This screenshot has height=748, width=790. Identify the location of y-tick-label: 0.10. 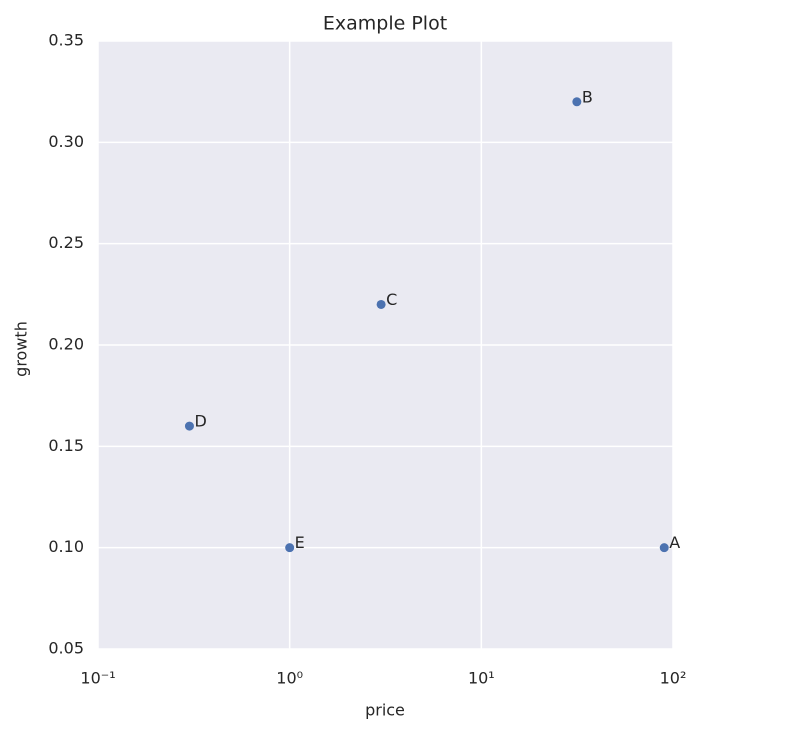
(66, 546).